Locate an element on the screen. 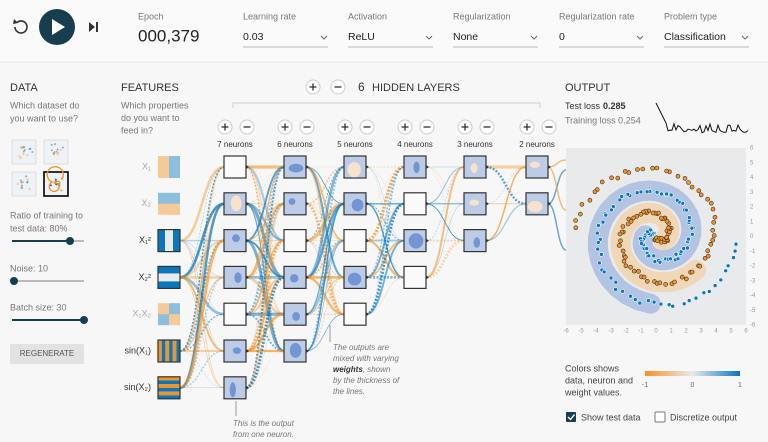  discretize-checkbox: Discretize output is located at coordinates (696, 417).